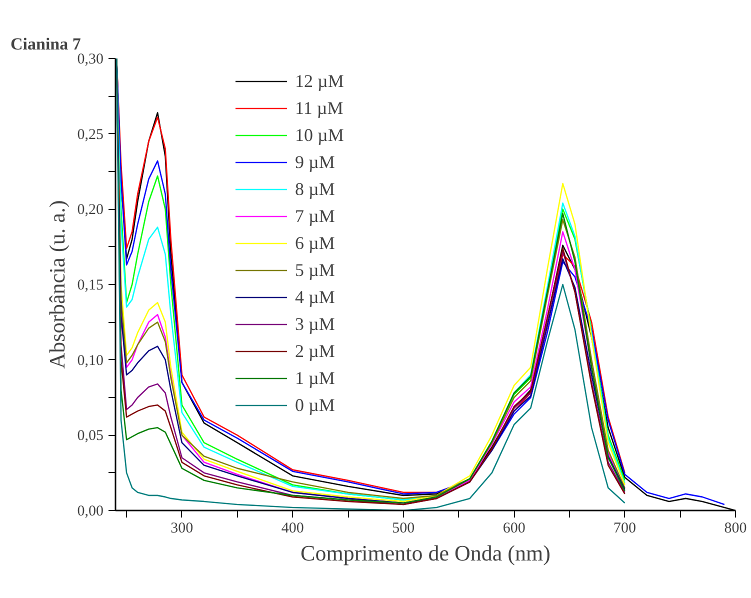 The height and width of the screenshot is (598, 751). I want to click on x-tick-label: 500, so click(403, 528).